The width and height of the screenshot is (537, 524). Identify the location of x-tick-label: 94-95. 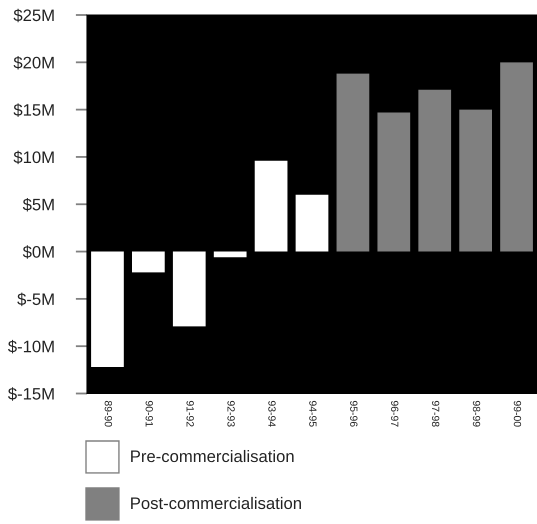
(313, 413).